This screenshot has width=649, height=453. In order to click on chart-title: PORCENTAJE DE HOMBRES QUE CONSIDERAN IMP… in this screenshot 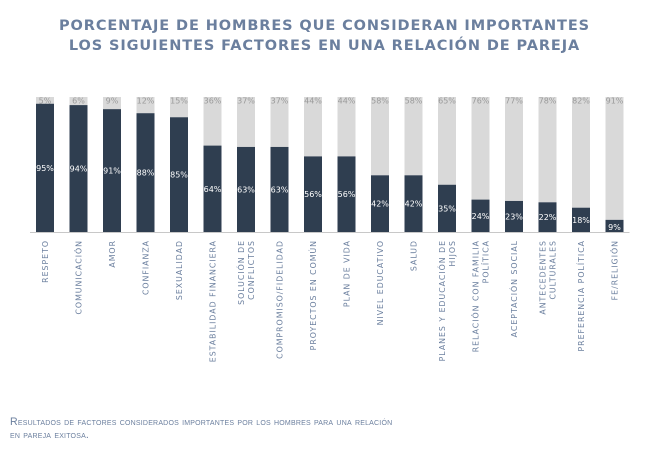, I will do `click(324, 36)`.